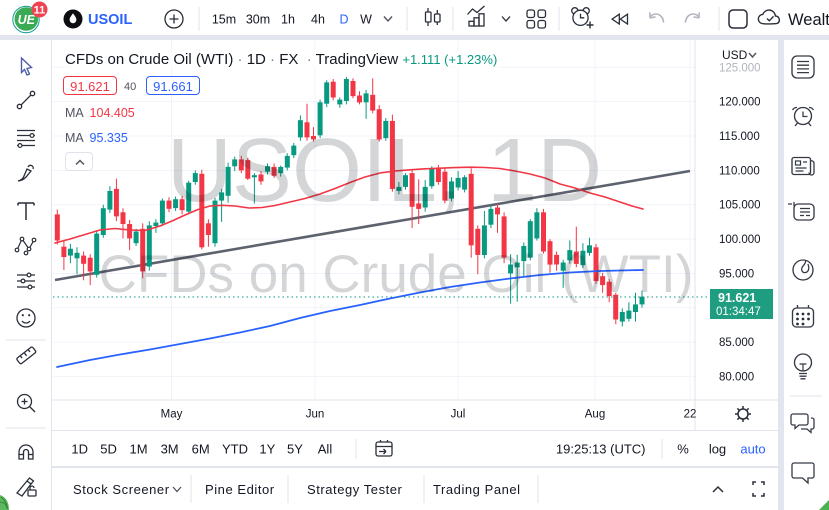  Describe the element at coordinates (79, 449) in the screenshot. I see `svg-text: 1D` at that location.